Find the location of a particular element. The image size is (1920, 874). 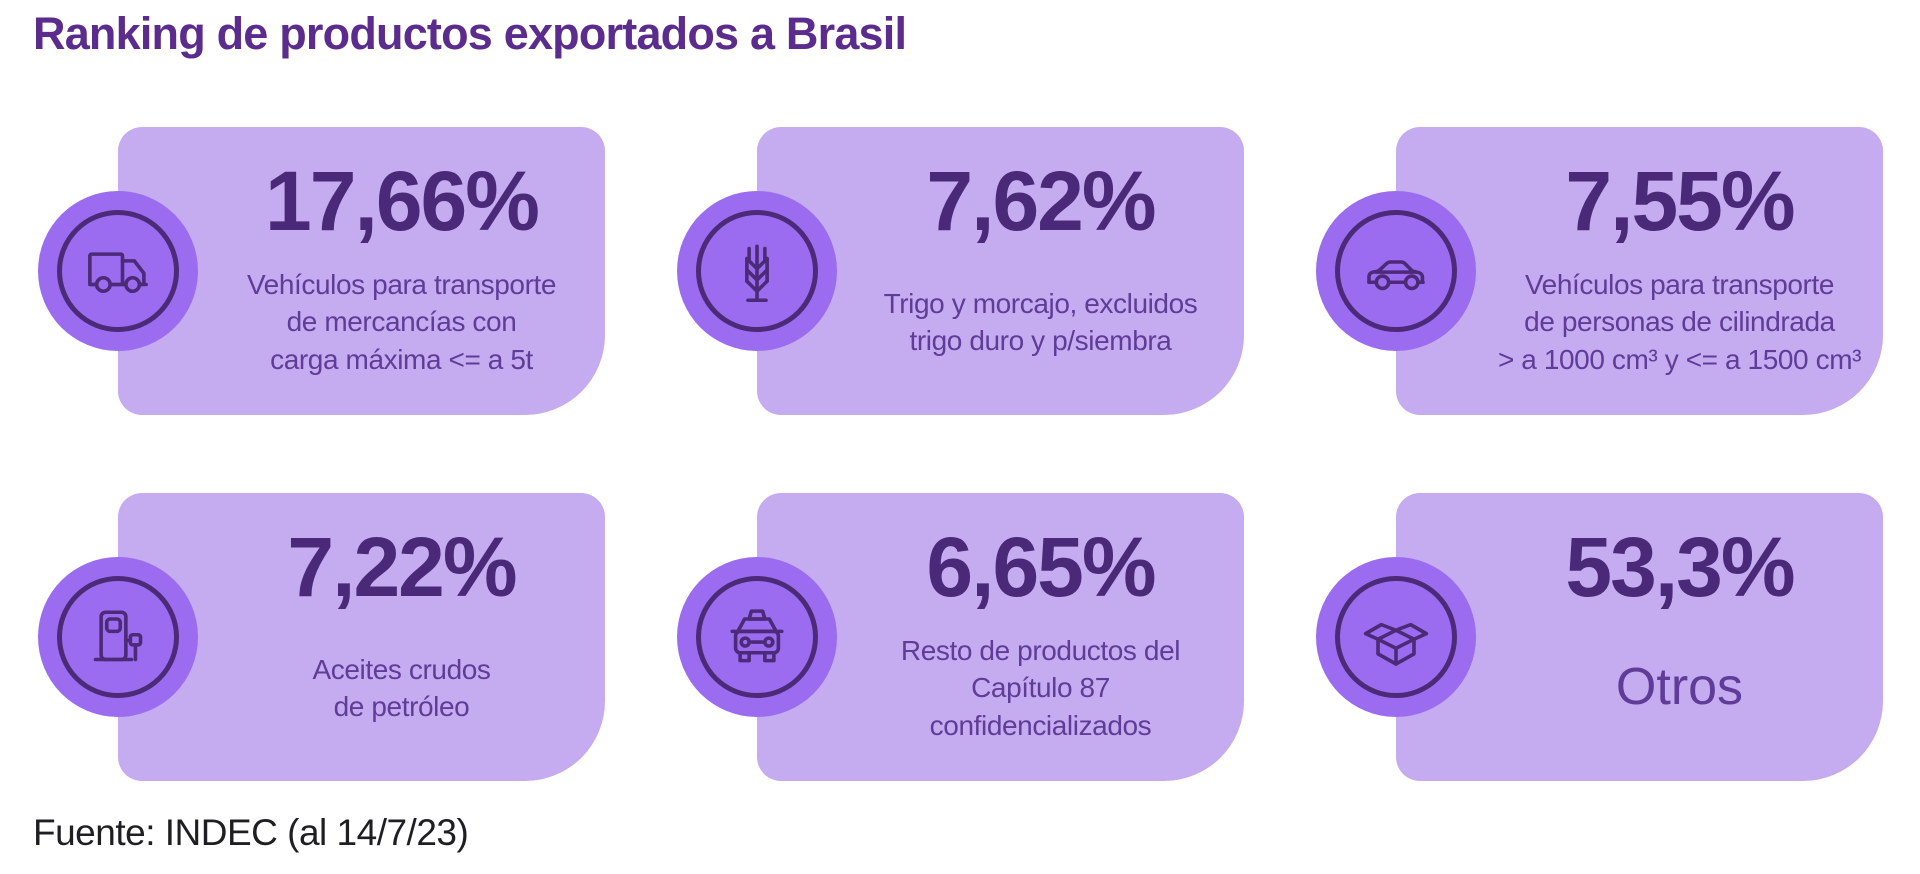

stat-value: 17,66% is located at coordinates (402, 201).